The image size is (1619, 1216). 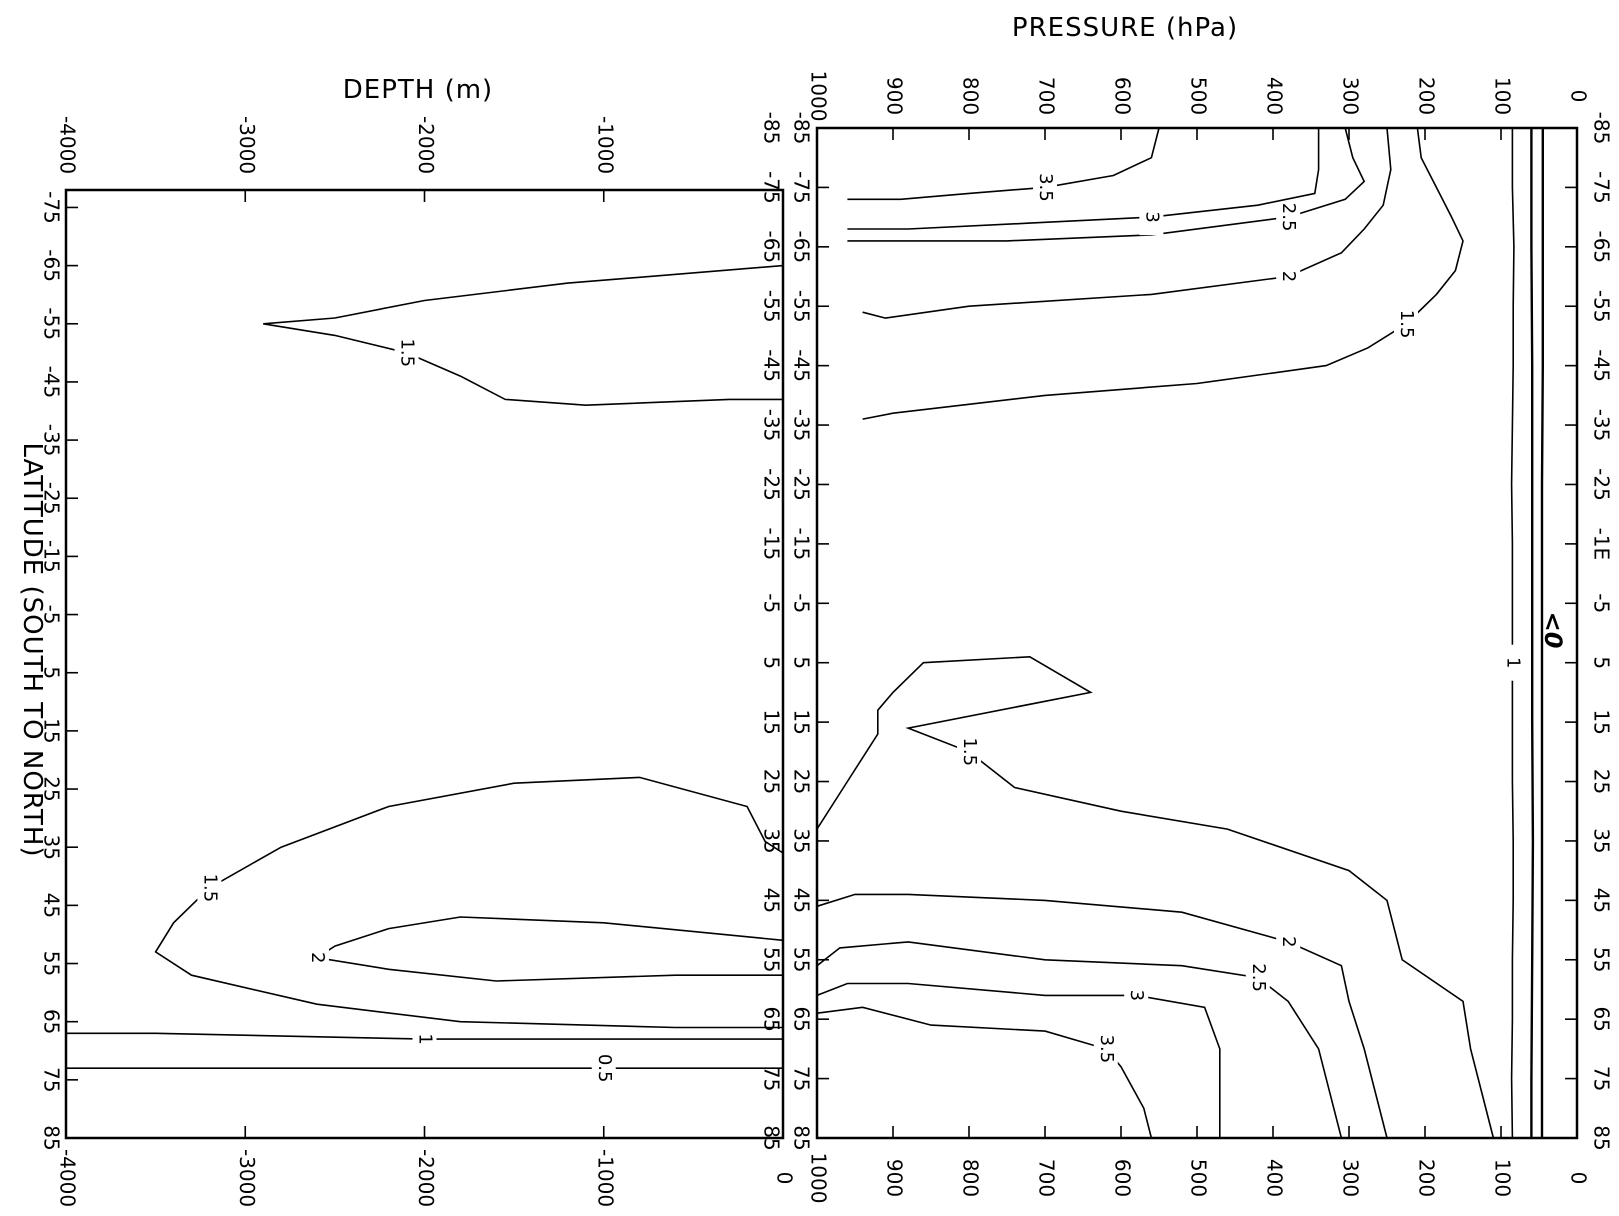 I want to click on atm-pressure-tick-label-top: 700, so click(x=1047, y=96).